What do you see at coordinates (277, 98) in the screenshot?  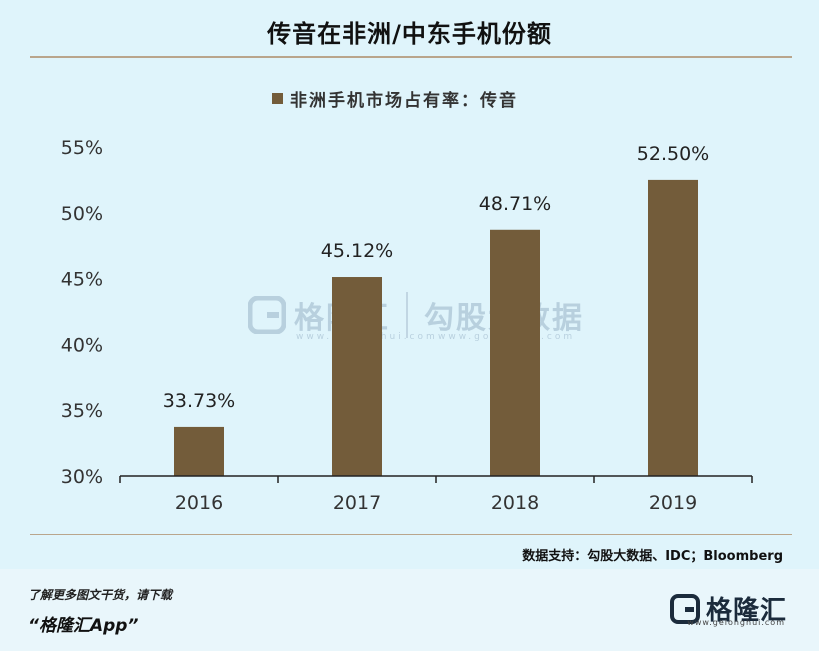 I see `legend-swatch` at bounding box center [277, 98].